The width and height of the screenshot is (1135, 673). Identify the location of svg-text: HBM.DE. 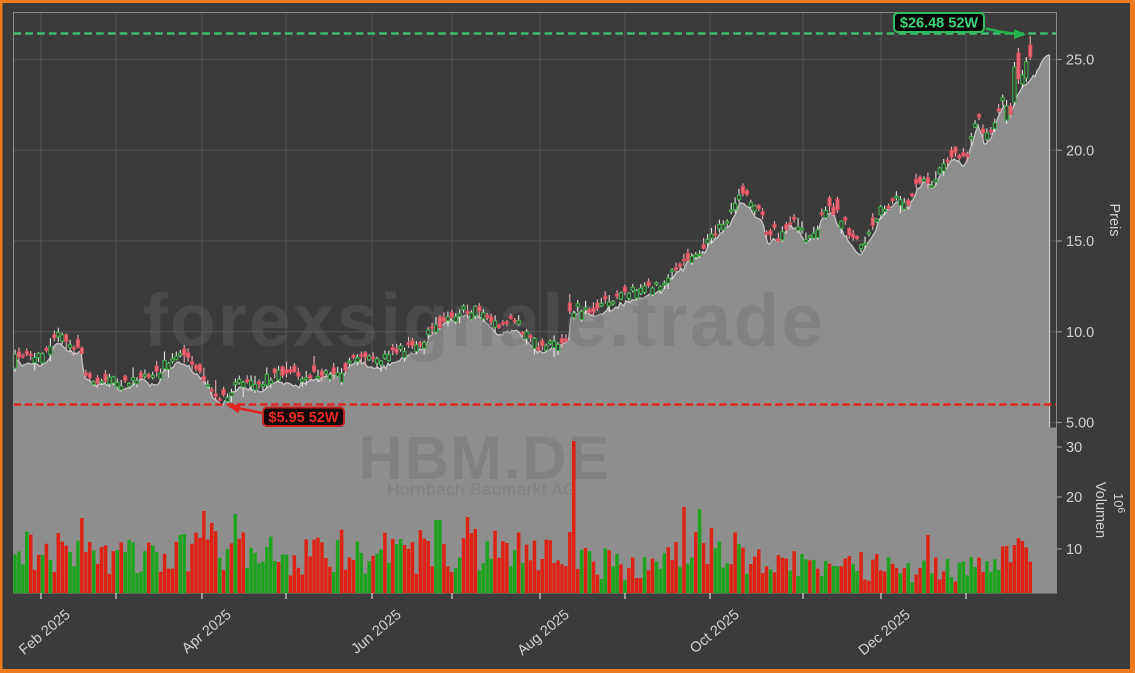
(485, 458).